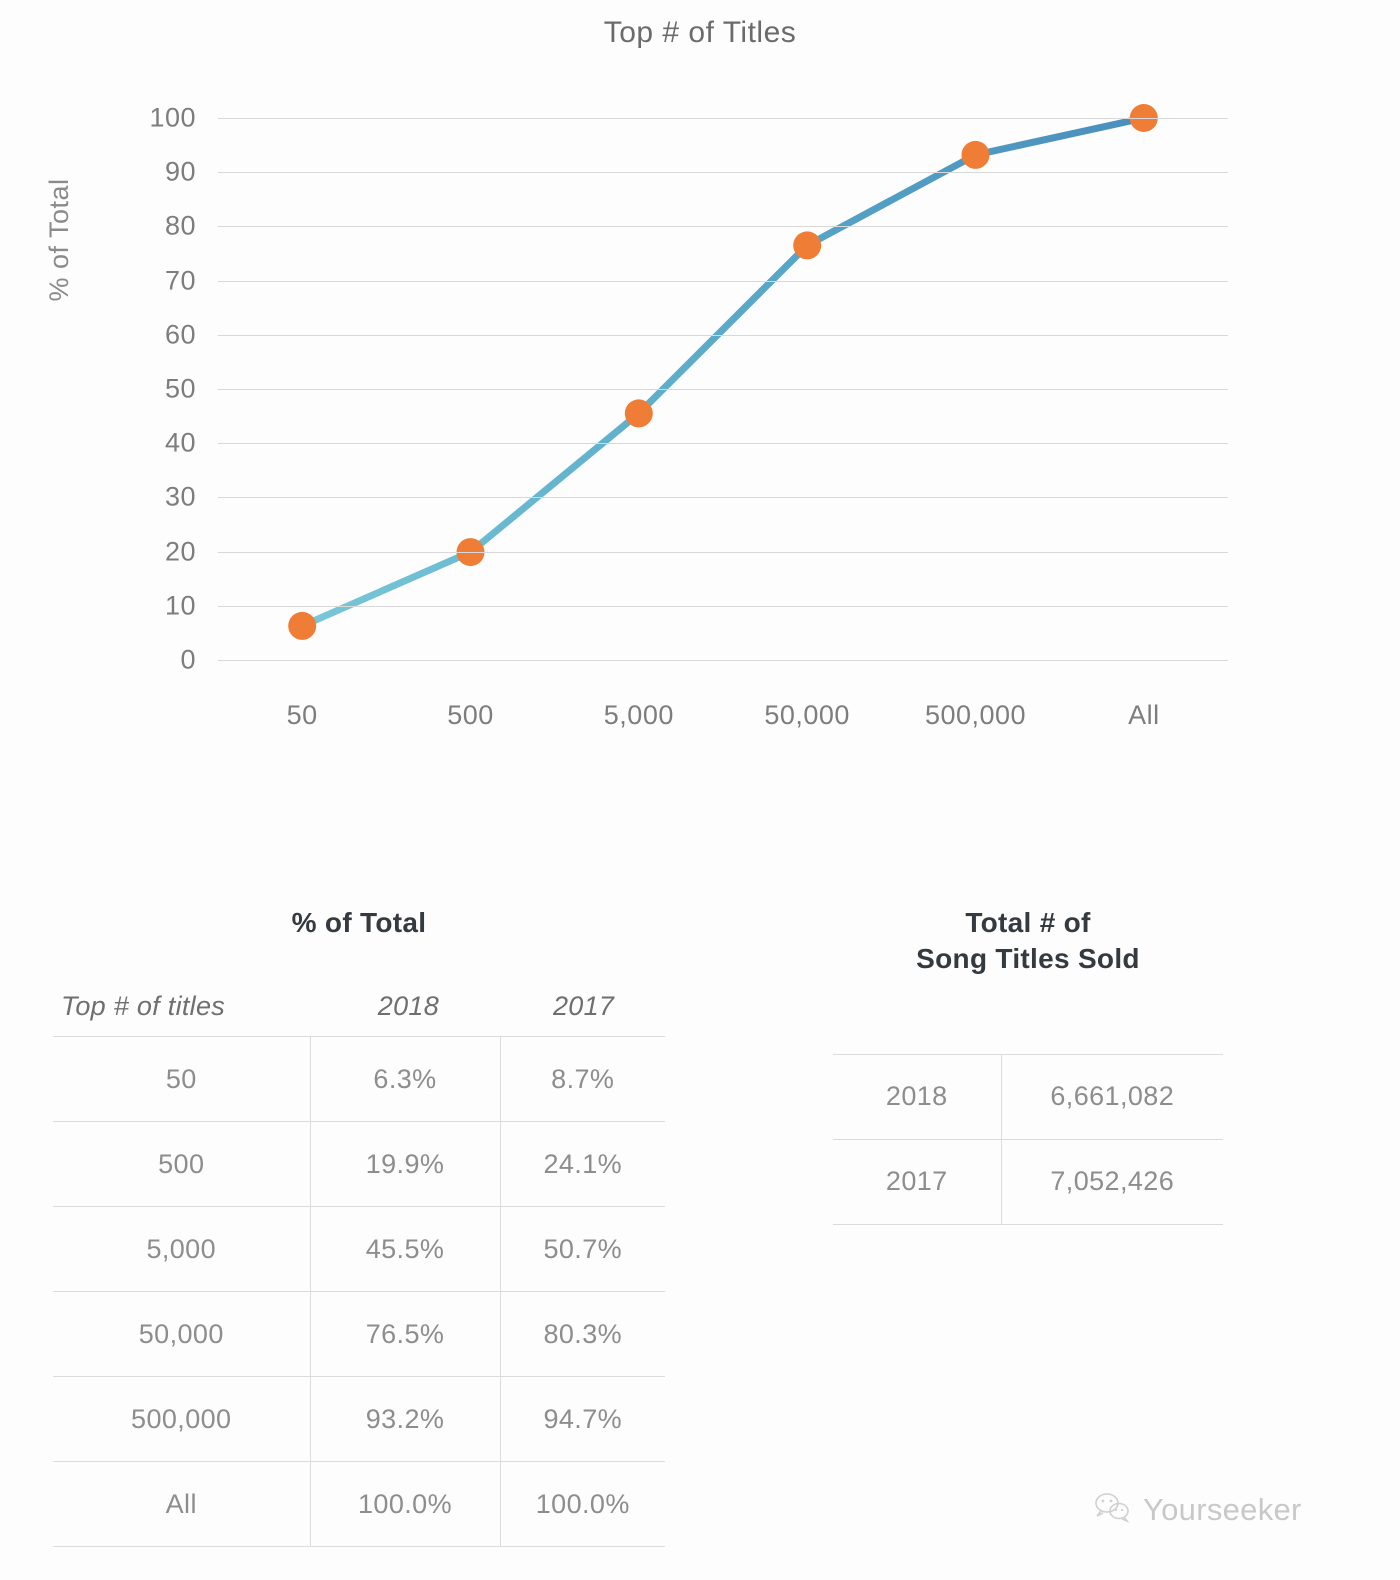 This screenshot has height=1580, width=1400. What do you see at coordinates (1028, 941) in the screenshot?
I see `right-table-title: Total # of Song Titles Sold` at bounding box center [1028, 941].